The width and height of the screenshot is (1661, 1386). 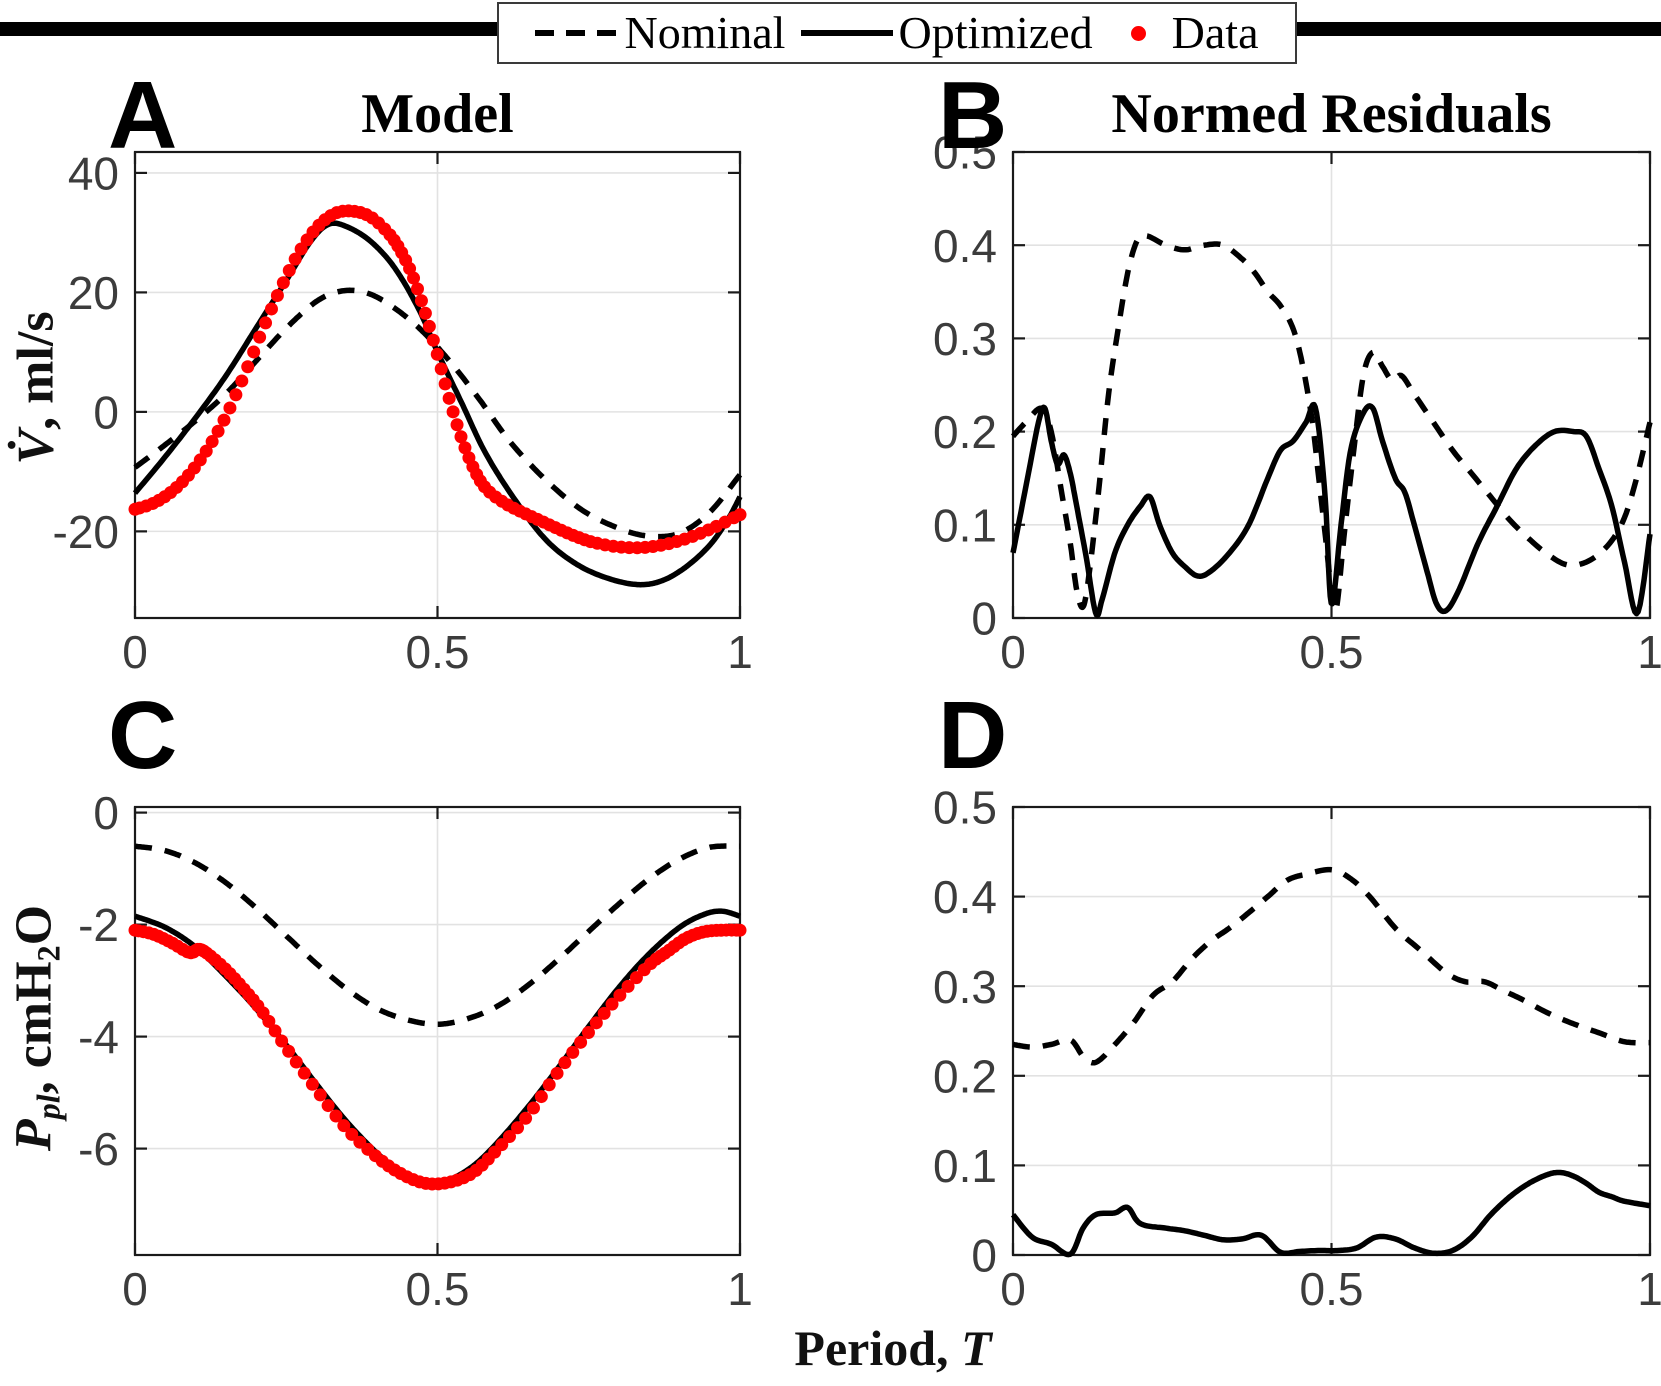 I want to click on ytick-label: -6, so click(x=98, y=1149).